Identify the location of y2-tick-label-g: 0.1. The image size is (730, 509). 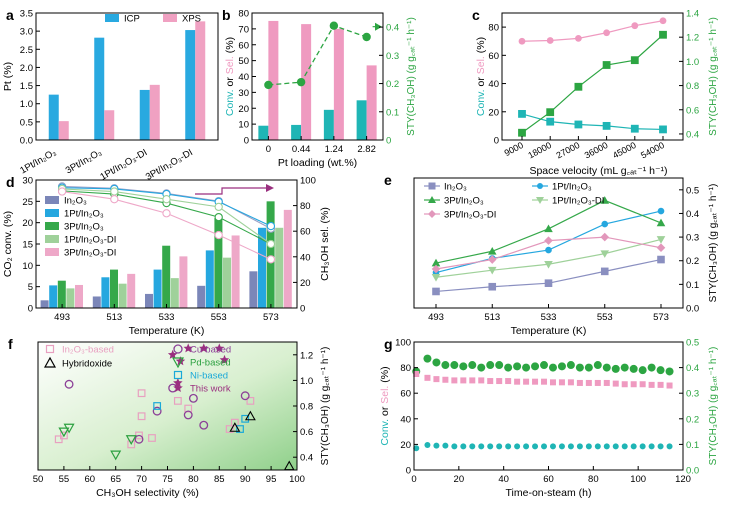
(692, 445).